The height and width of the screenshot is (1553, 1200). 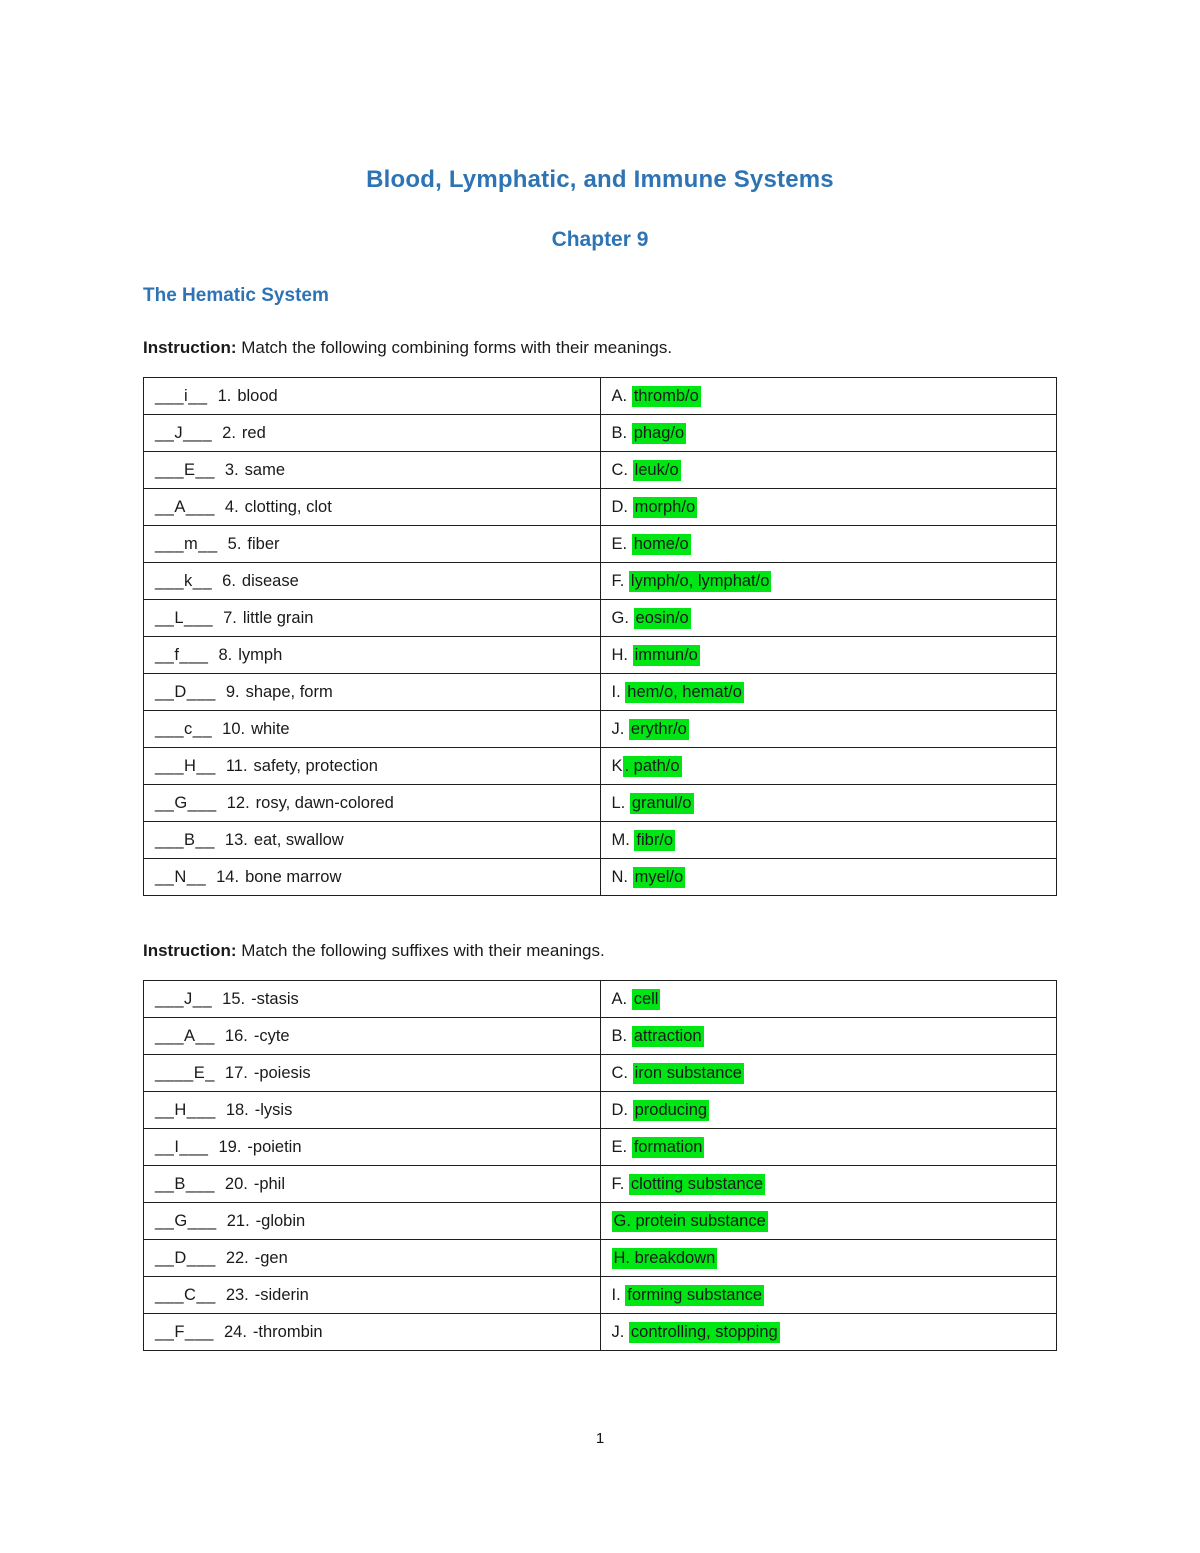 What do you see at coordinates (600, 1184) in the screenshot?
I see `table-row: __B___ 20. -phil F. clotting substance` at bounding box center [600, 1184].